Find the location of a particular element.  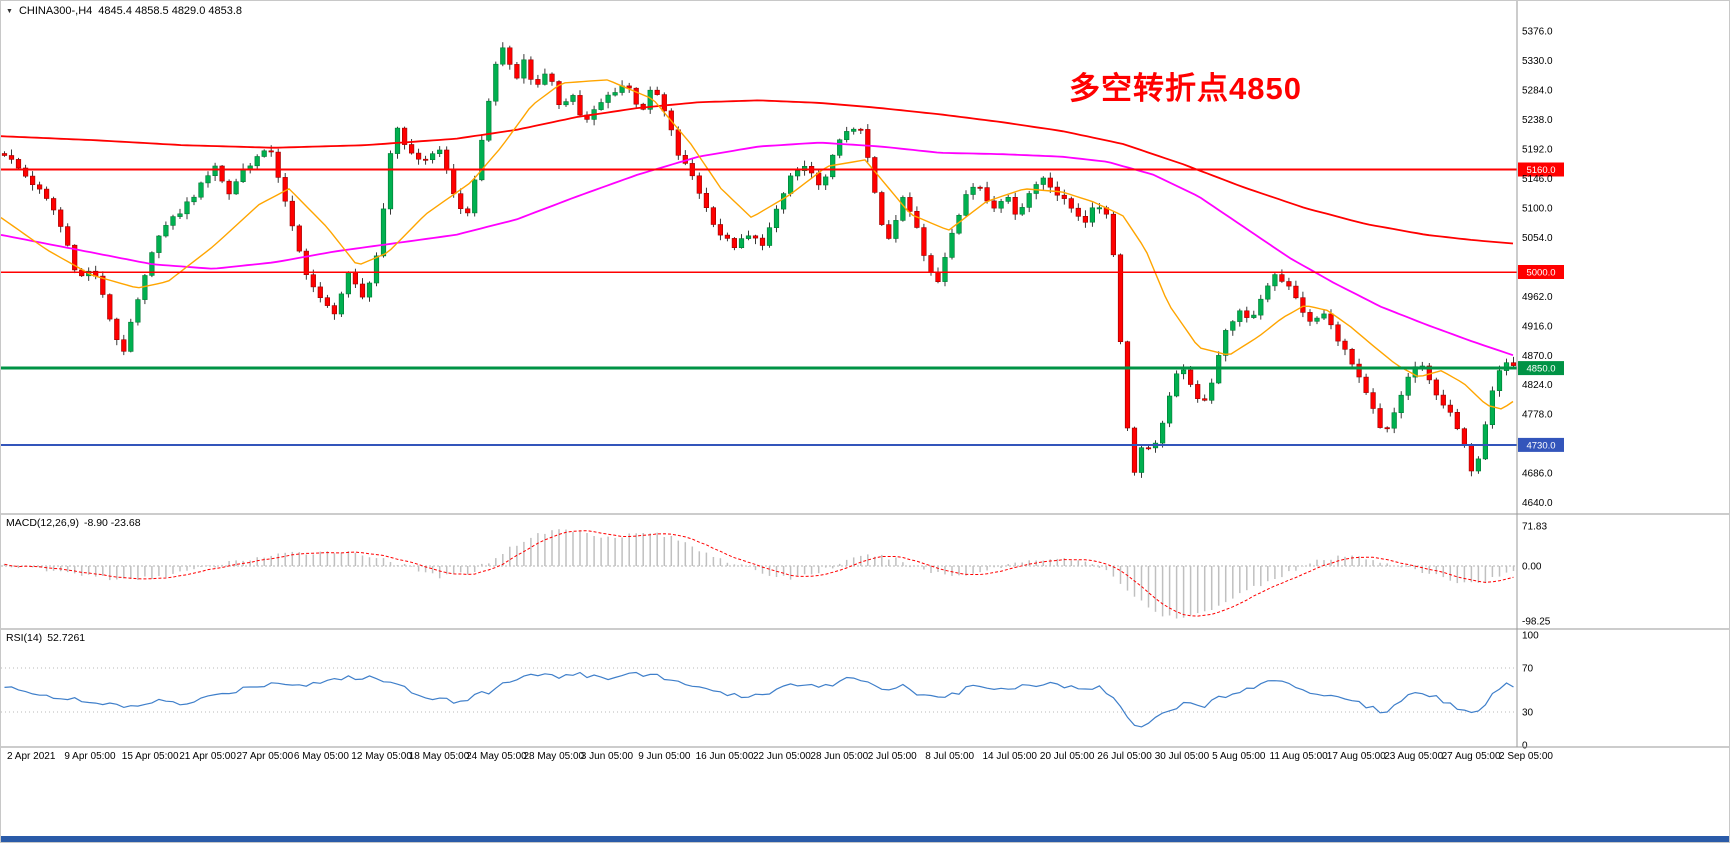

rsi-tick-label: 70 is located at coordinates (1528, 669).